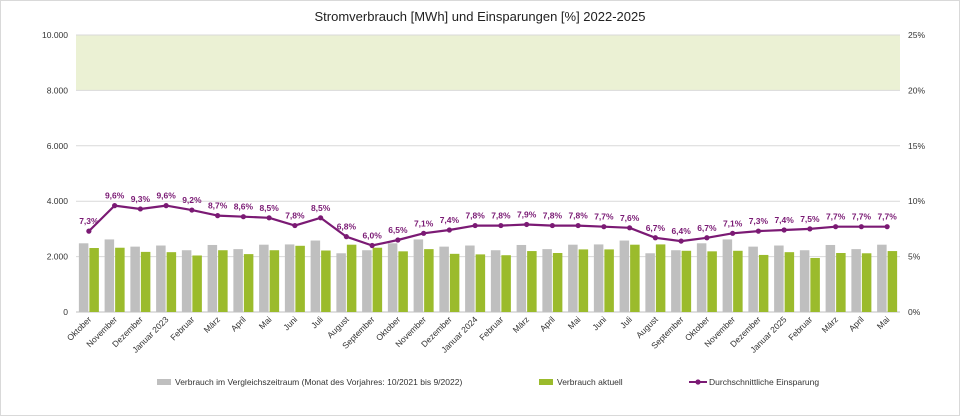  I want to click on left-tick-label: 0, so click(65, 312).